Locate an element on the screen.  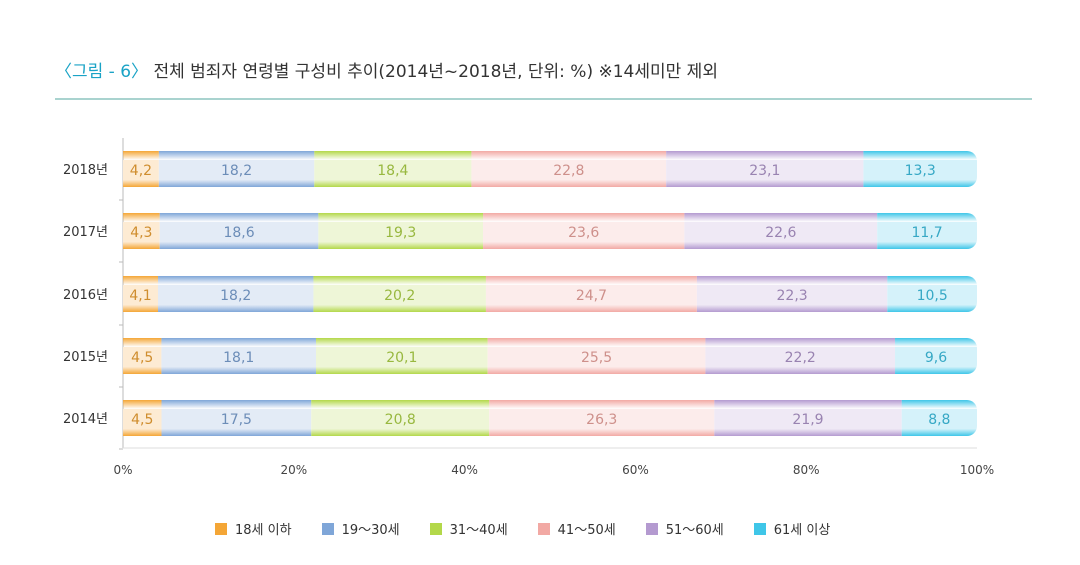
legend-item: 19～30세 is located at coordinates (360, 528).